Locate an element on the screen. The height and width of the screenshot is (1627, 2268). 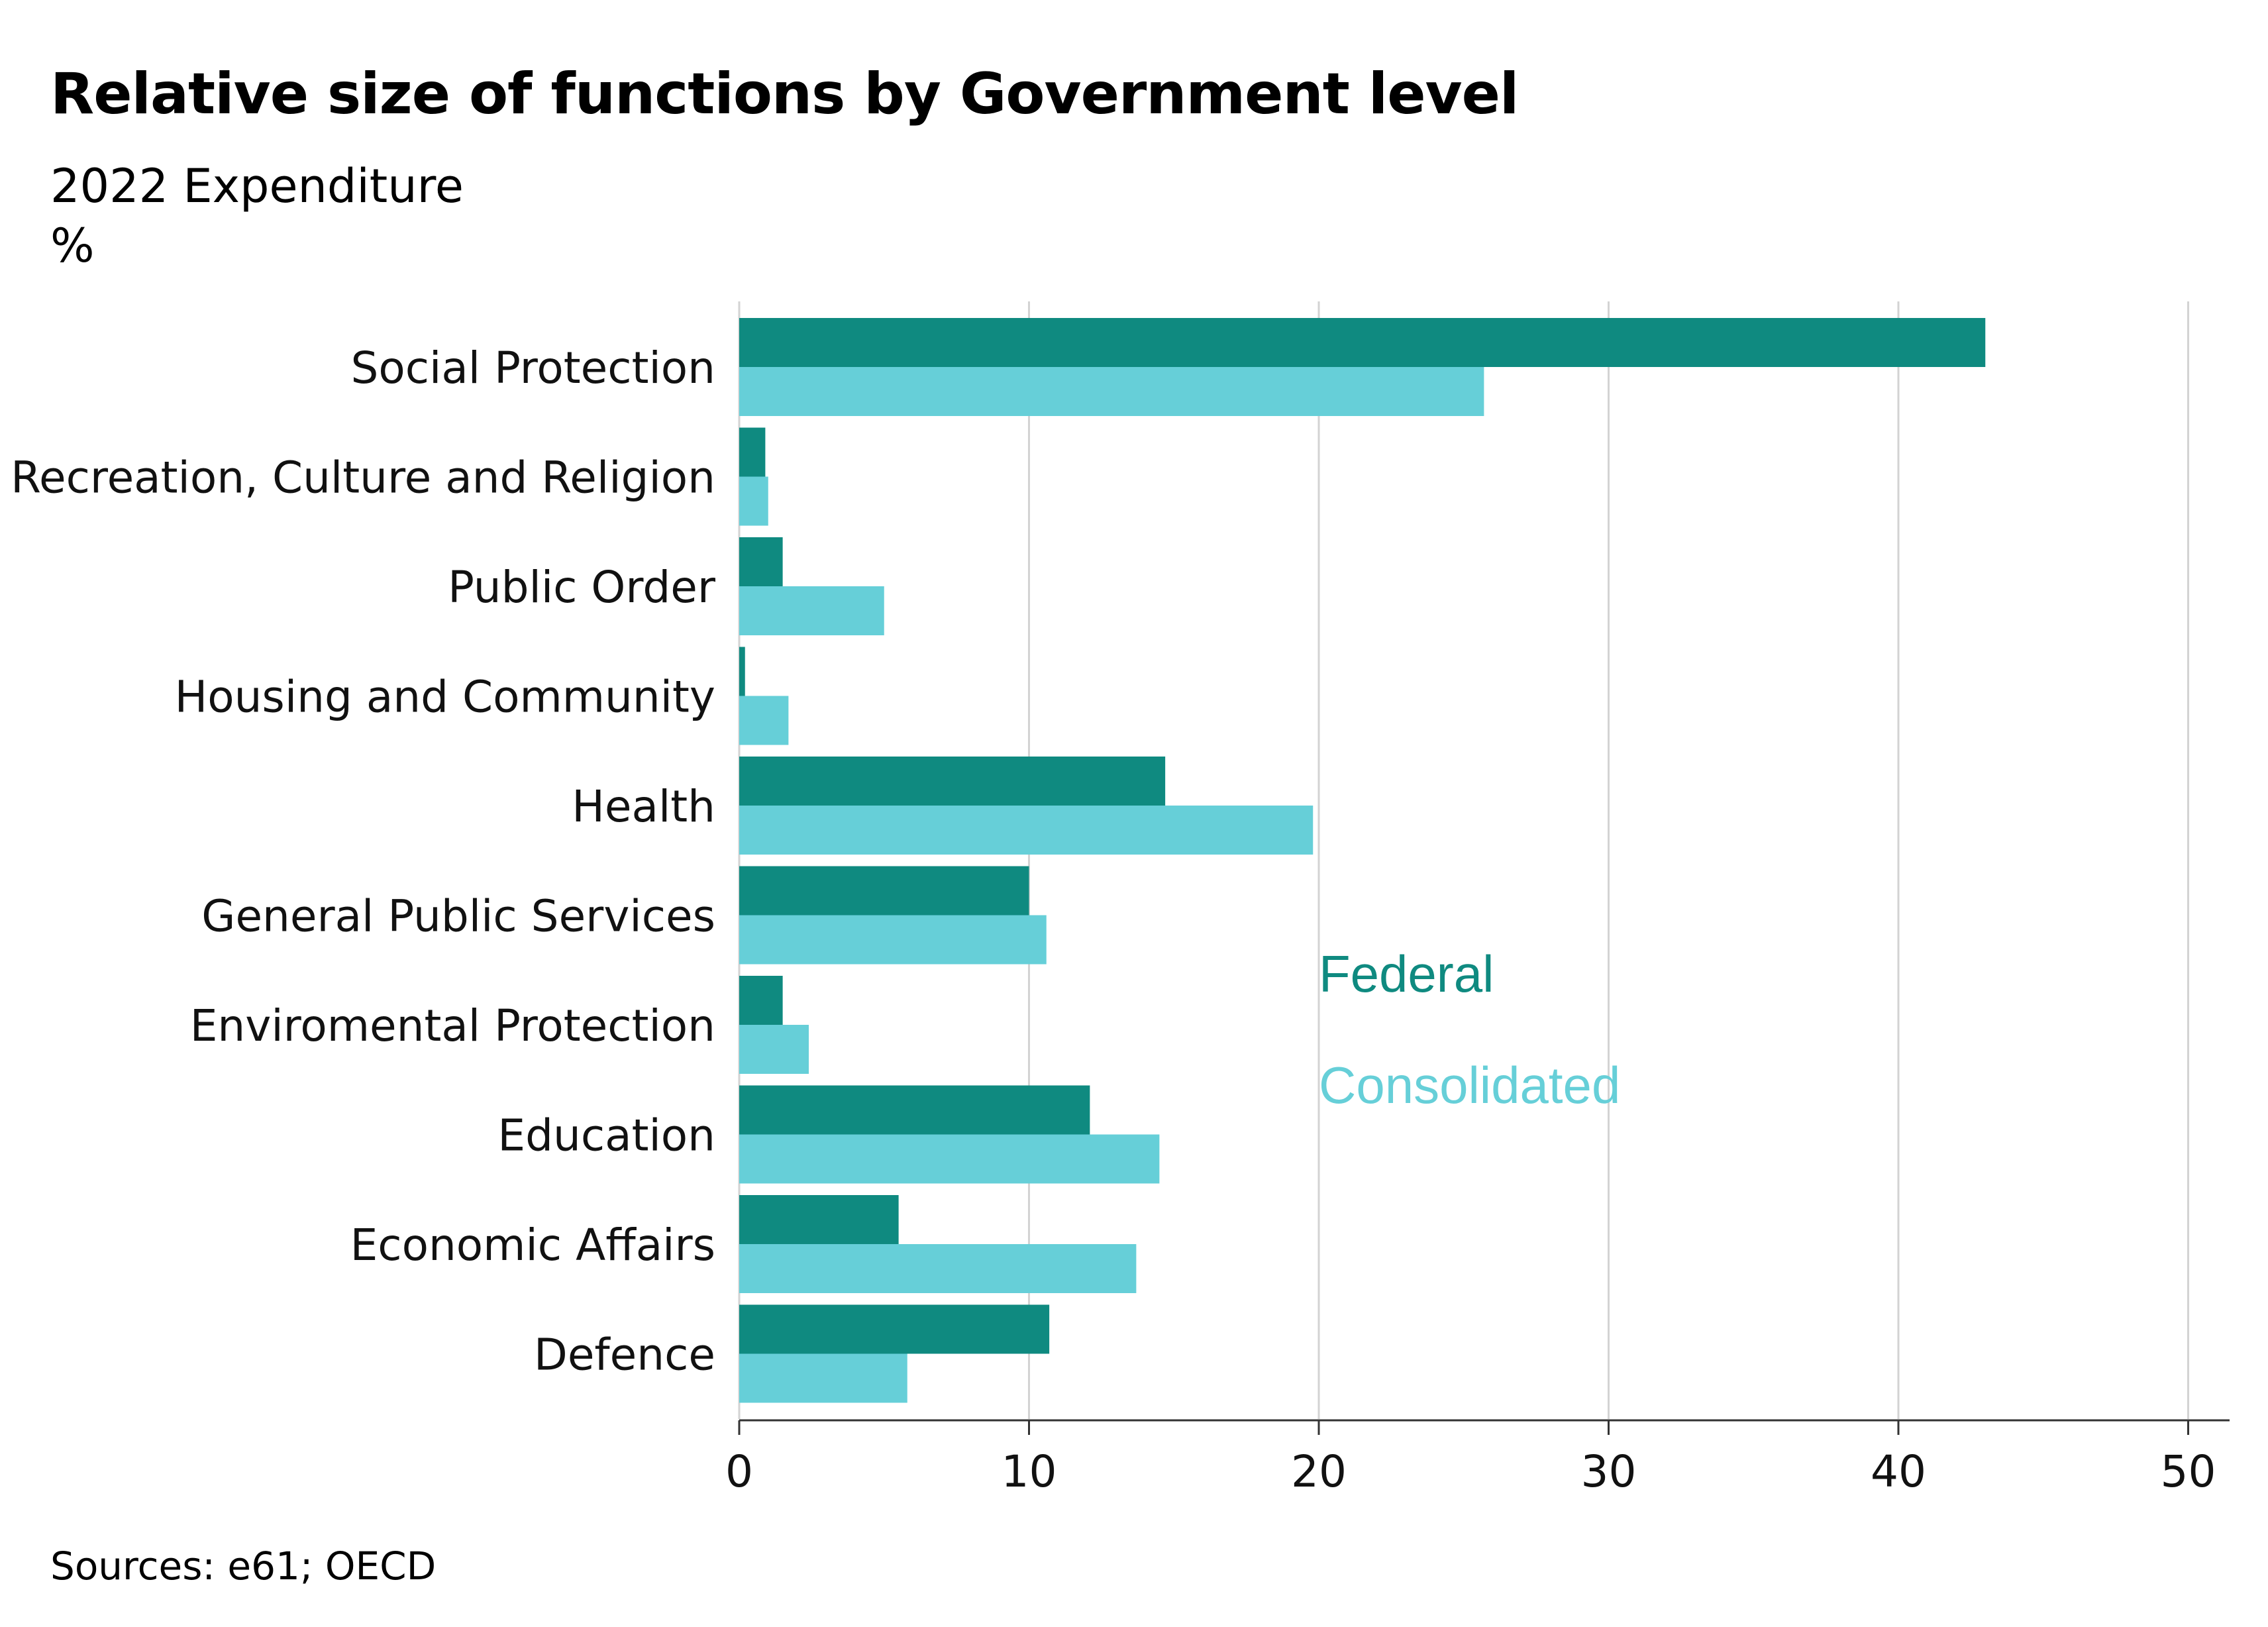
category-label: Enviromental Protection is located at coordinates (452, 1025).